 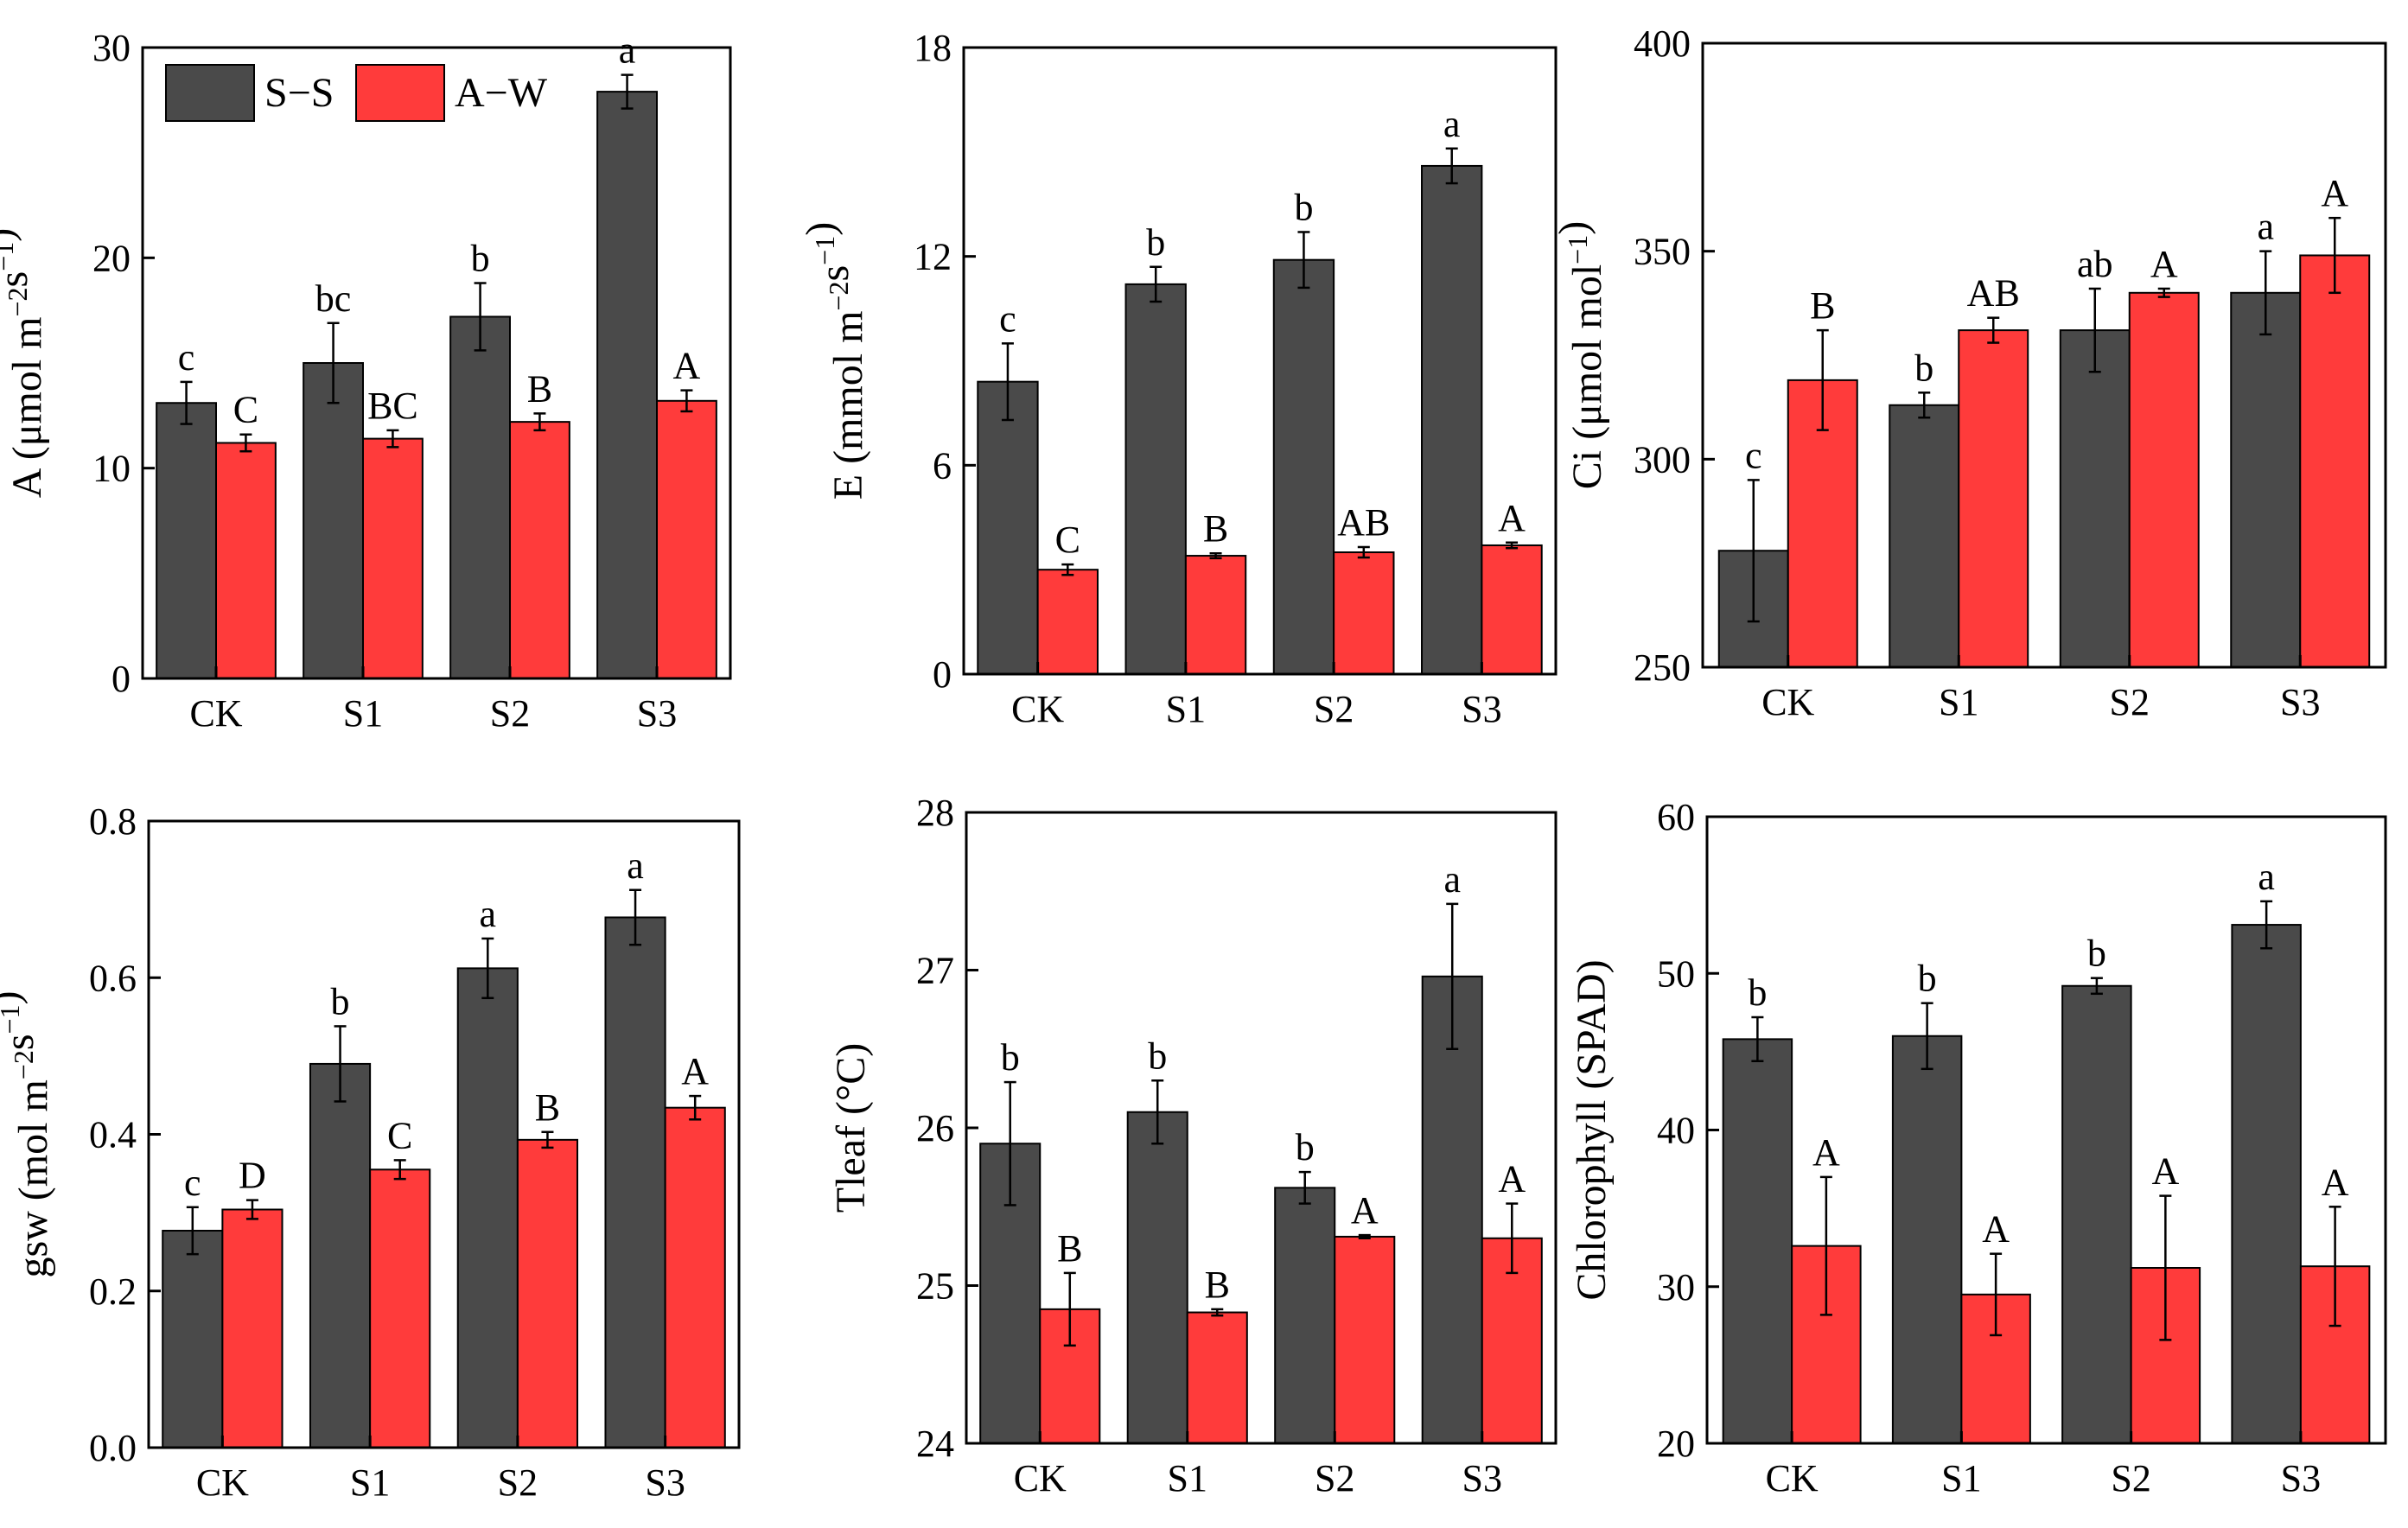 What do you see at coordinates (33, 1178) in the screenshot?
I see `y-axis-label-part: gsw (mol m` at bounding box center [33, 1178].